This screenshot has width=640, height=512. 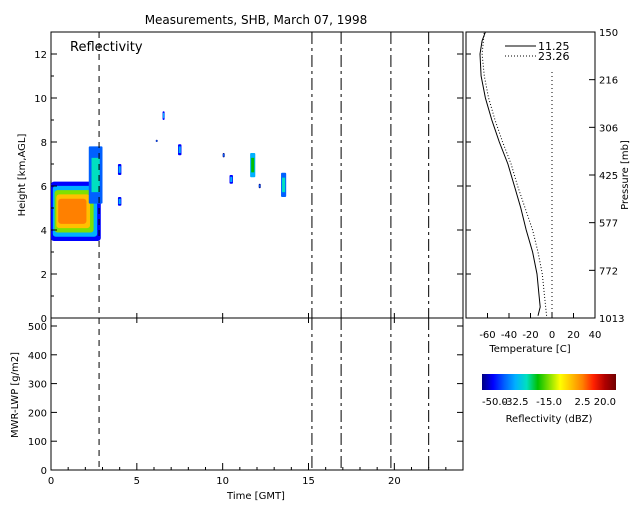 I want to click on lwp-tick-label: 100, so click(x=37, y=442).